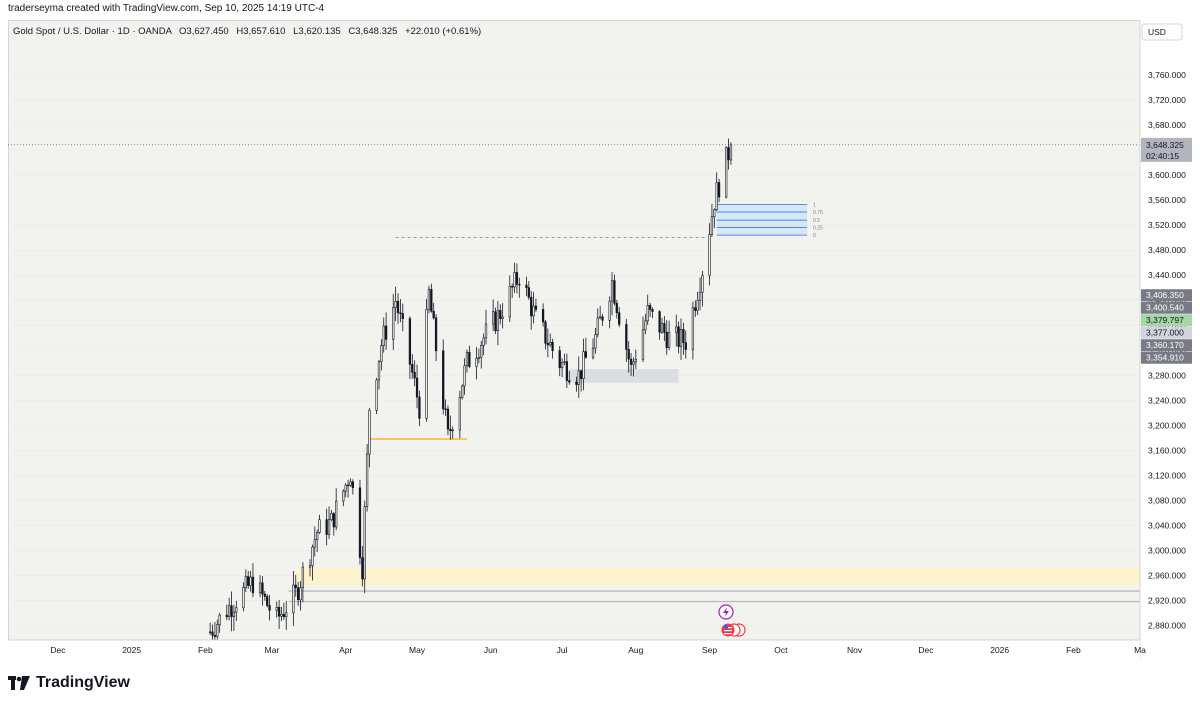  What do you see at coordinates (1167, 625) in the screenshot?
I see `y-tick-label: 2,880.000` at bounding box center [1167, 625].